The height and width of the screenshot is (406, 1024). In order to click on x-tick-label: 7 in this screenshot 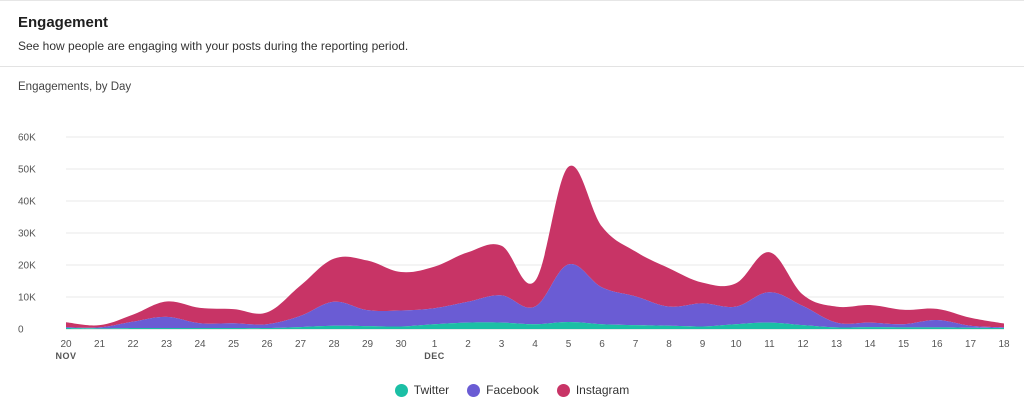, I will do `click(636, 344)`.